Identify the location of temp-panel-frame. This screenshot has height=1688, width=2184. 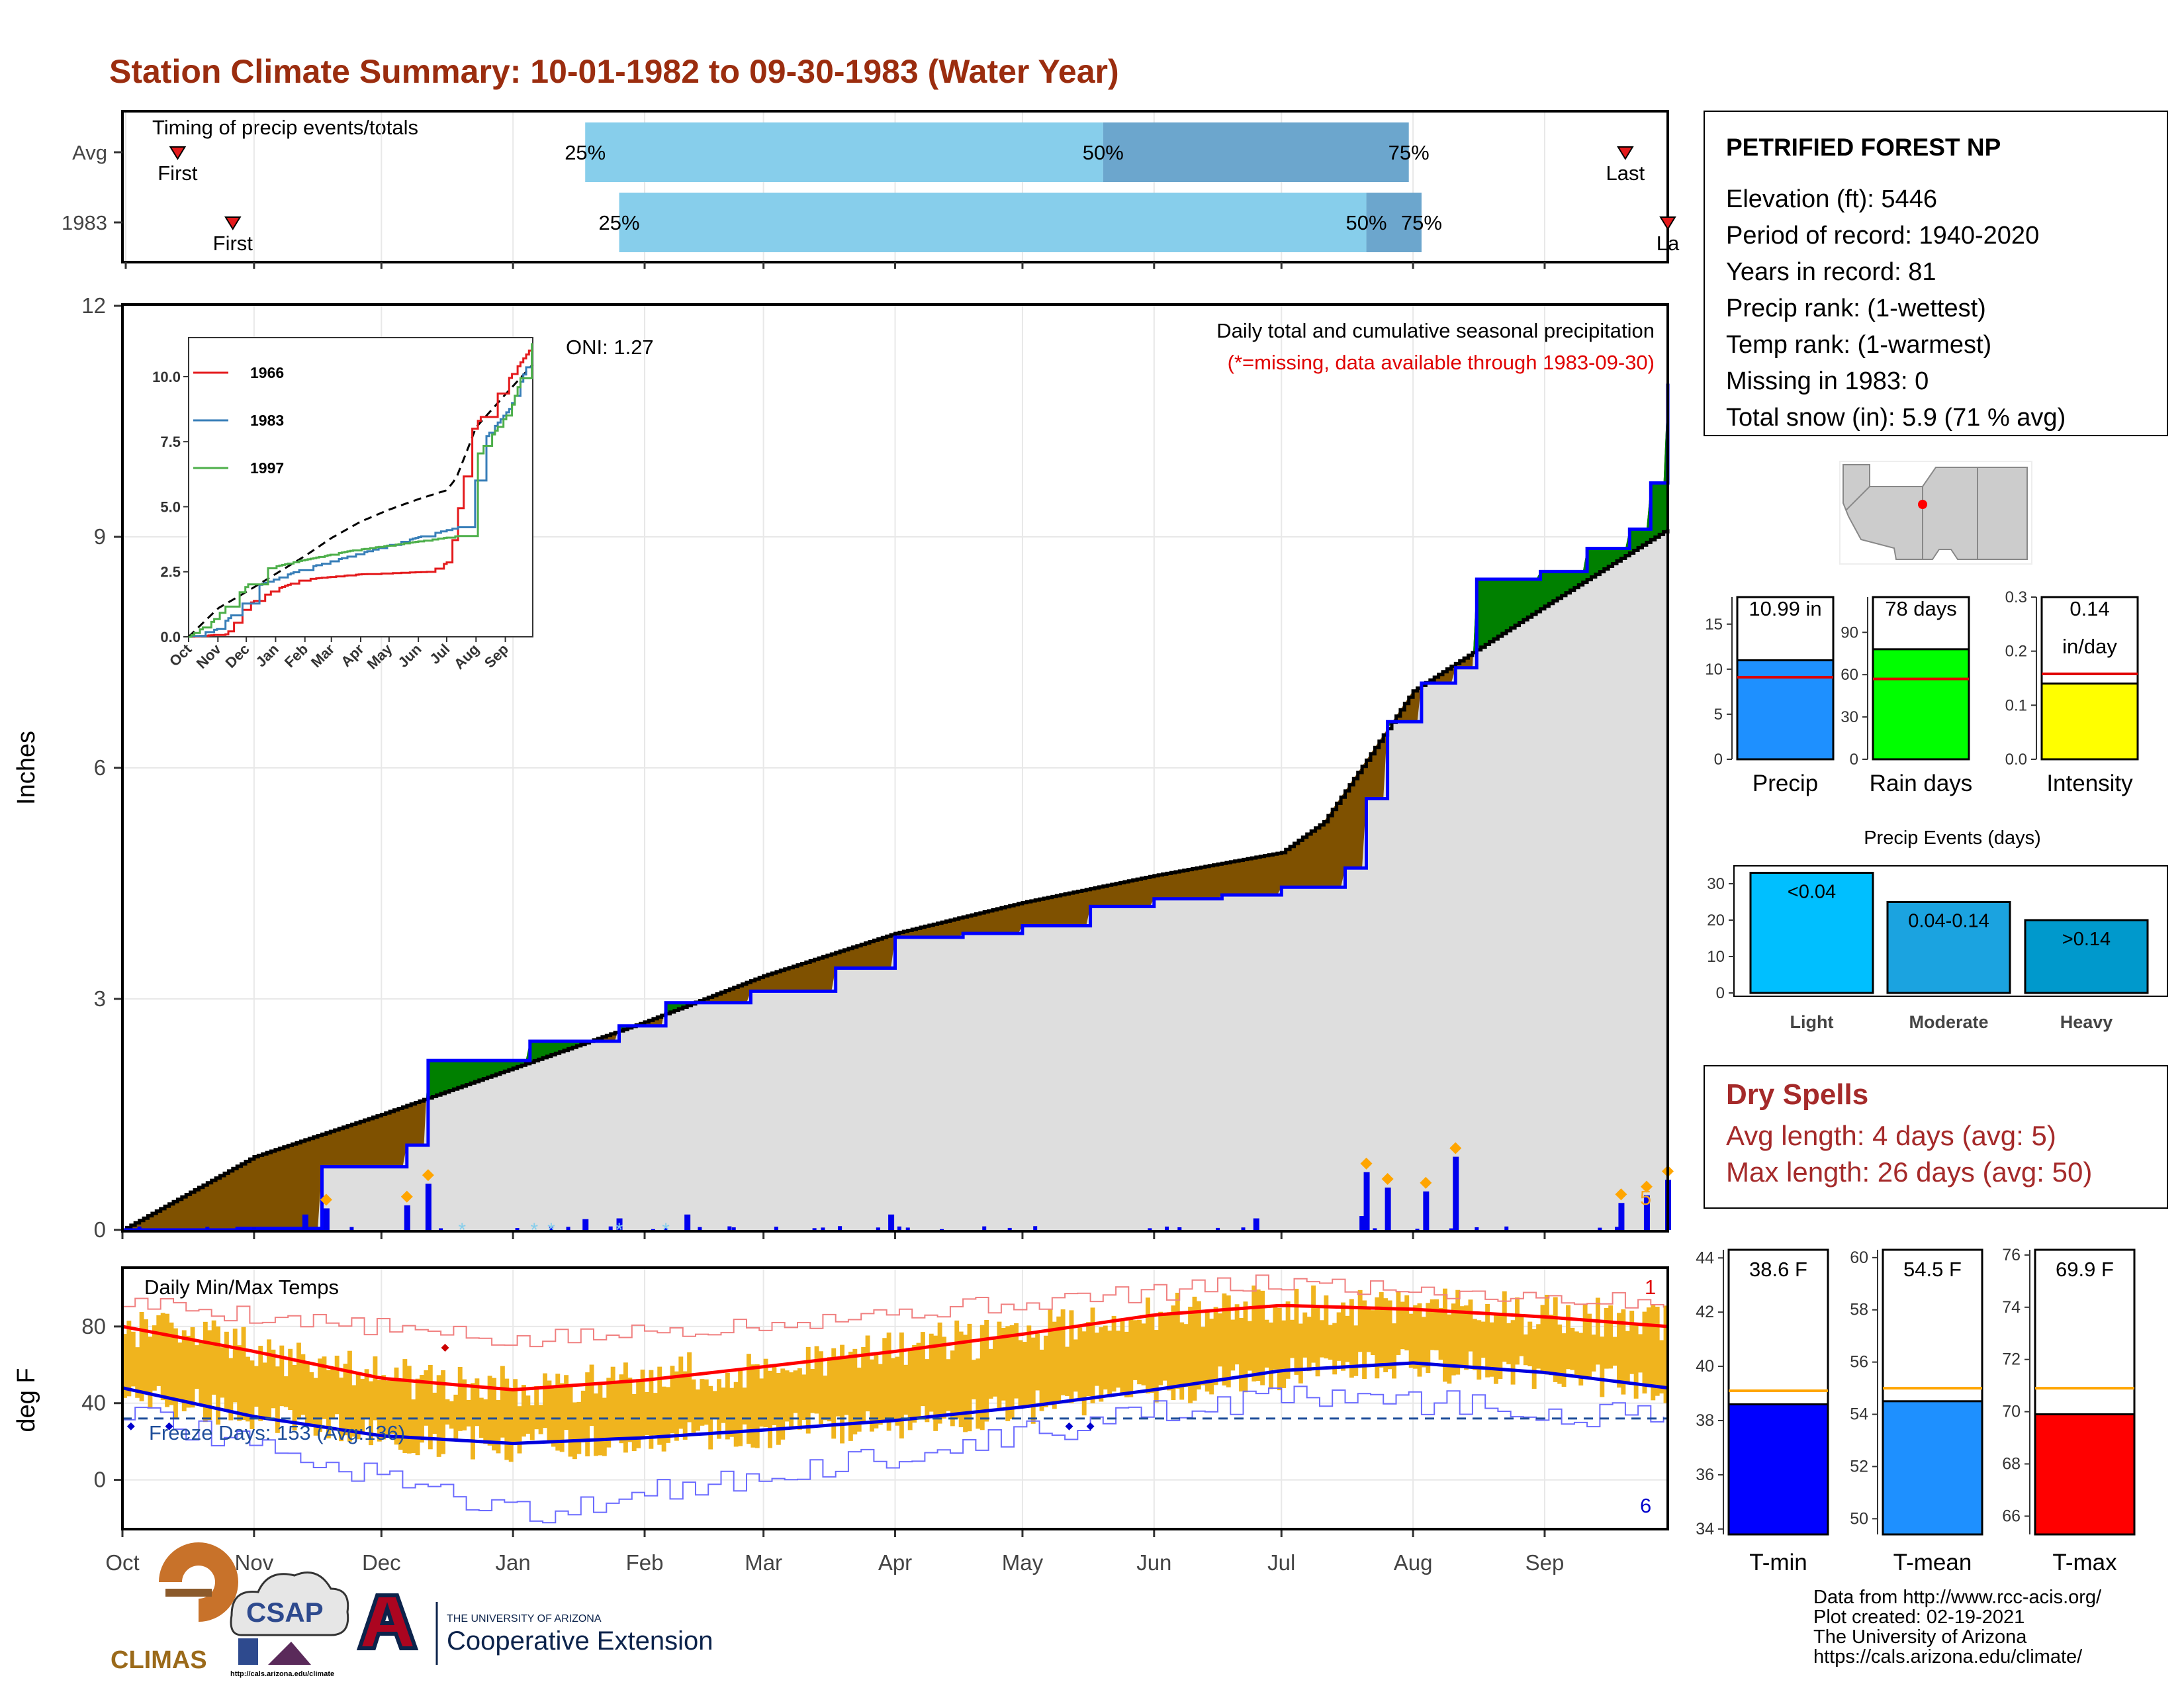
(895, 1398).